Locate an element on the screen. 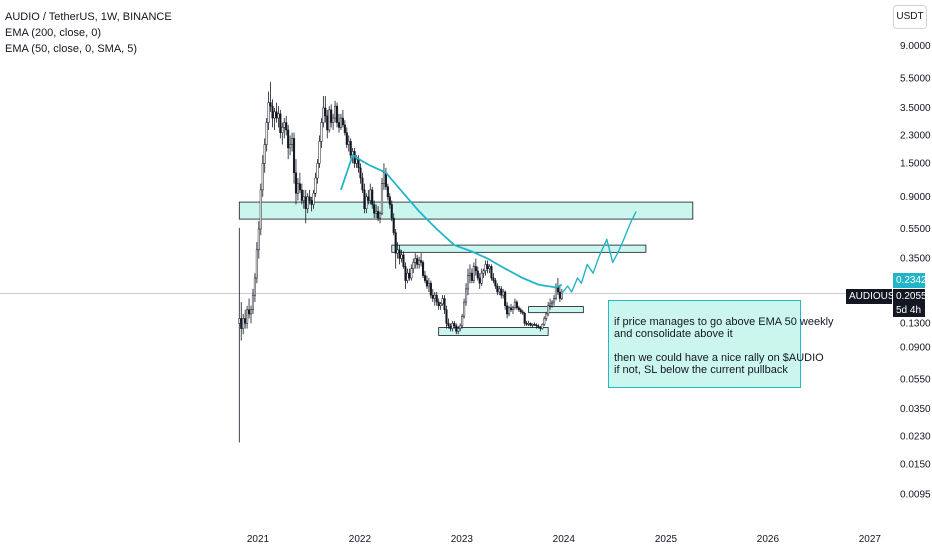  symbol-tag: AUDIOUSDT is located at coordinates (877, 296).